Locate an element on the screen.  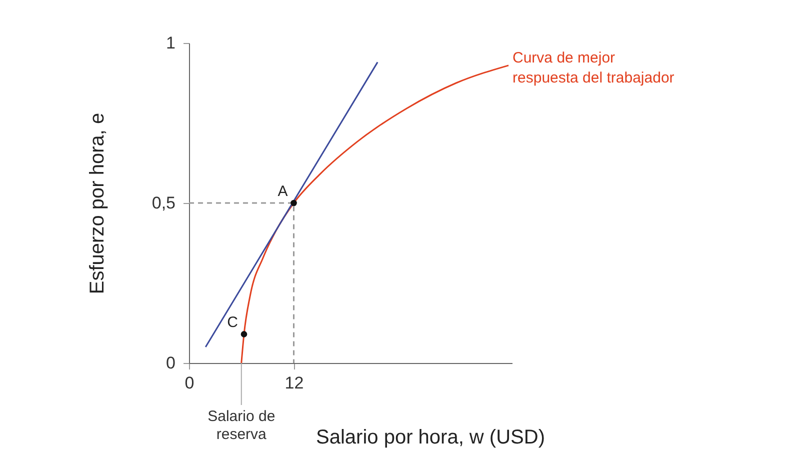
x-tick-label: 12 is located at coordinates (294, 383).